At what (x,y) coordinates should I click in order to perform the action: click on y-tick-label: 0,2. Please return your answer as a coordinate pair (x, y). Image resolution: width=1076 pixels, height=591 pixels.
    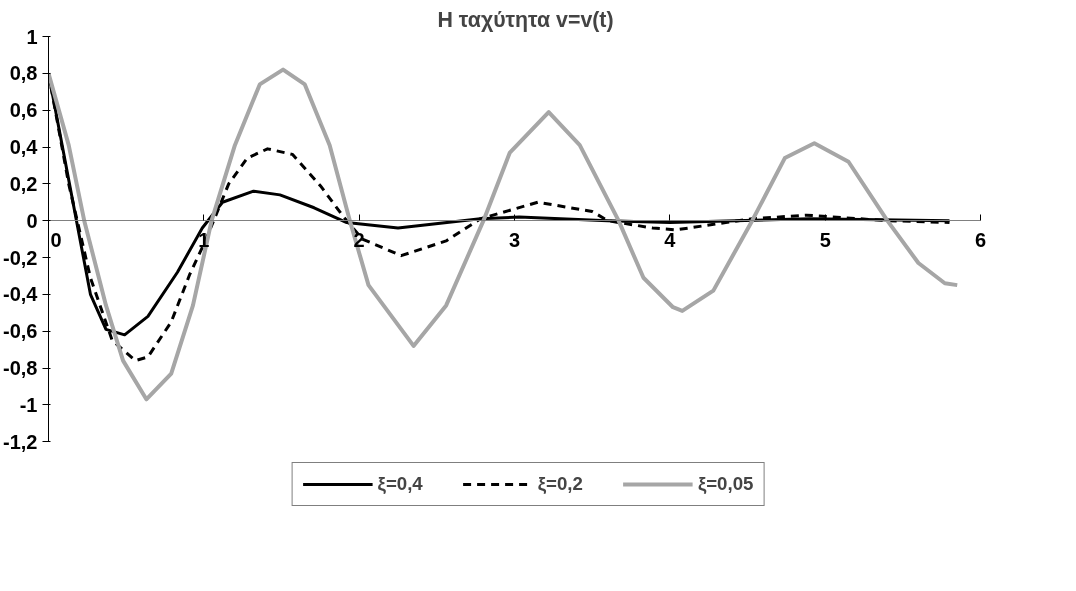
    Looking at the image, I should click on (23, 183).